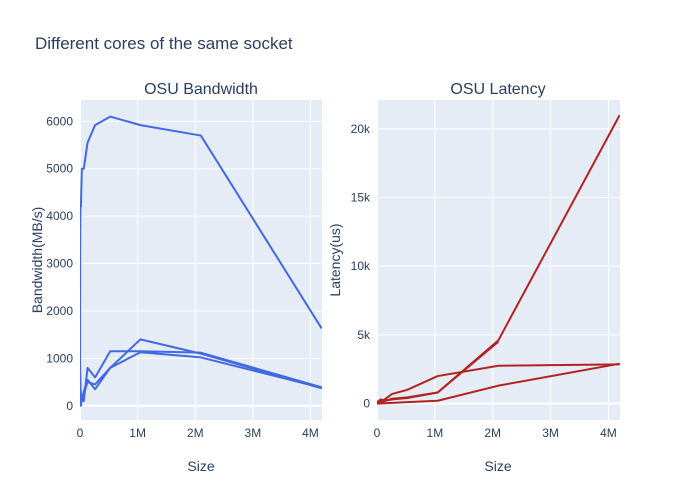  Describe the element at coordinates (59, 264) in the screenshot. I see `bandwidth-y-tick-label: 3000` at that location.